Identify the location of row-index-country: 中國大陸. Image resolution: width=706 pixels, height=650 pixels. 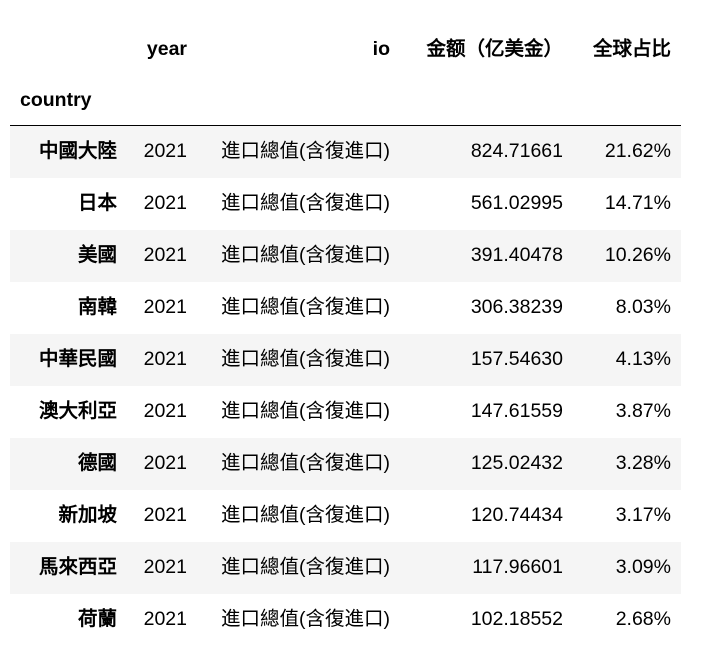
(77, 151).